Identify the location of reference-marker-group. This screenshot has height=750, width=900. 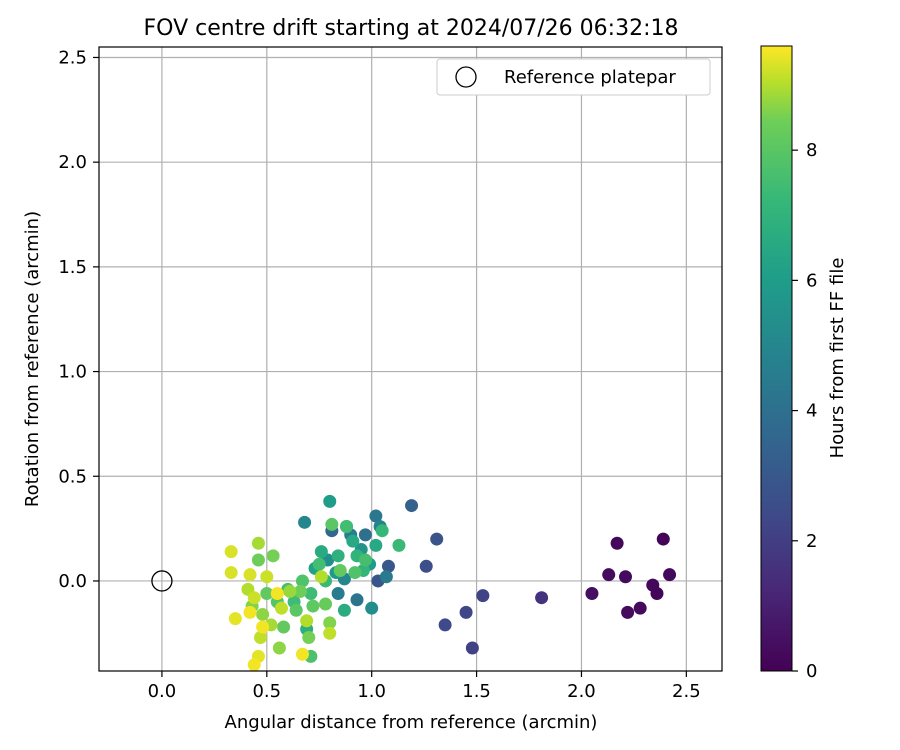
(162, 581).